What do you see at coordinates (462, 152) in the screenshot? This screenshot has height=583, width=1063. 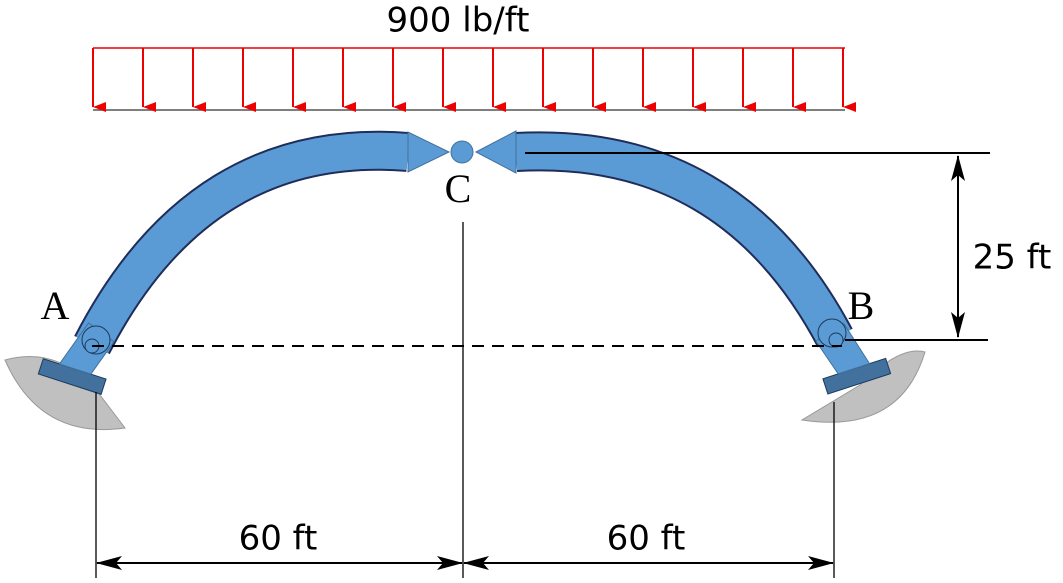 I see `hinge-c` at bounding box center [462, 152].